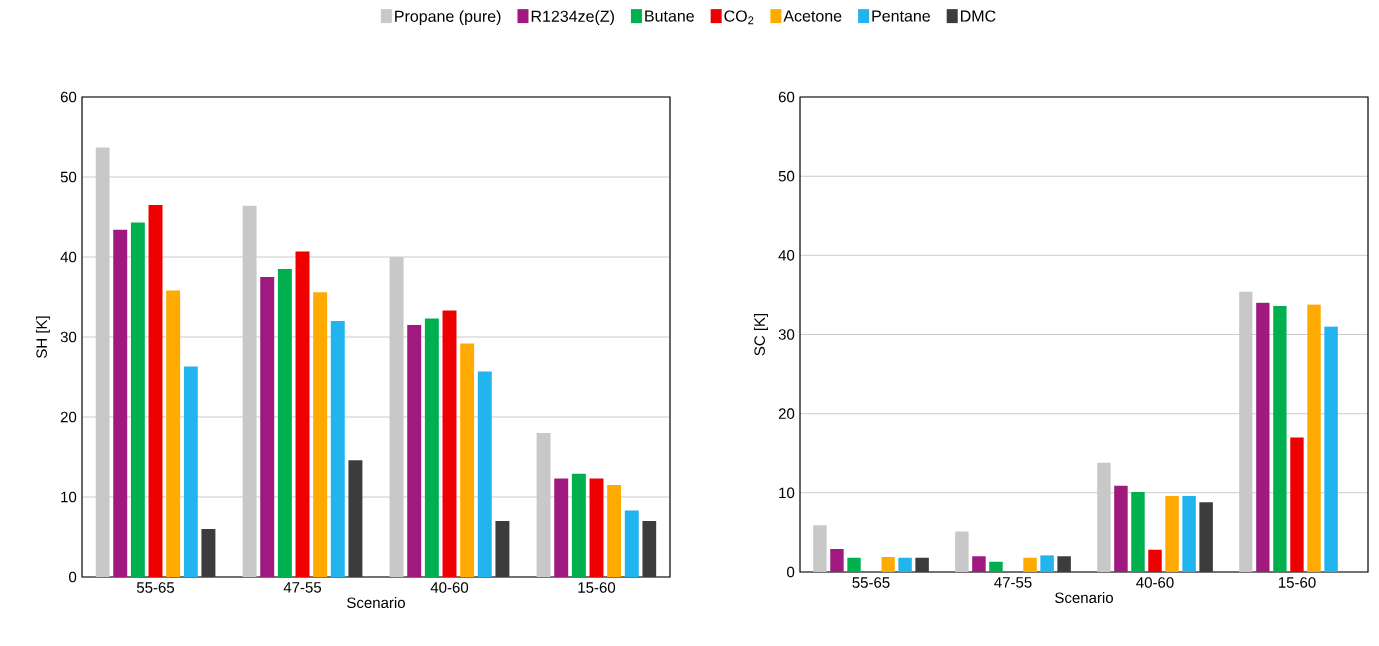  What do you see at coordinates (739, 17) in the screenshot?
I see `legend-label: CO$_{2}$` at bounding box center [739, 17].